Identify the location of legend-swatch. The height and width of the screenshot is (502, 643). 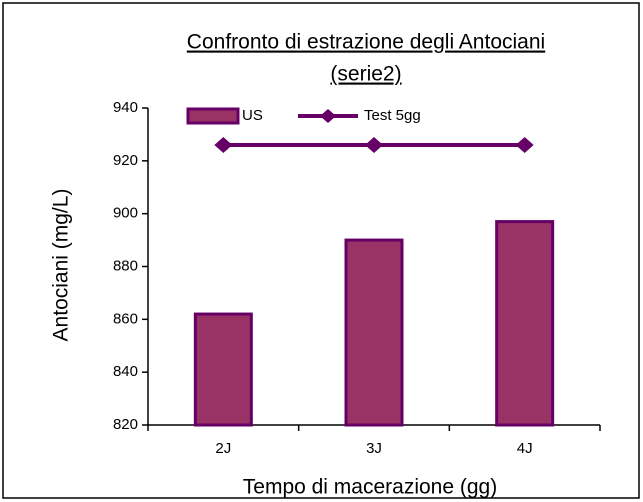
(213, 116).